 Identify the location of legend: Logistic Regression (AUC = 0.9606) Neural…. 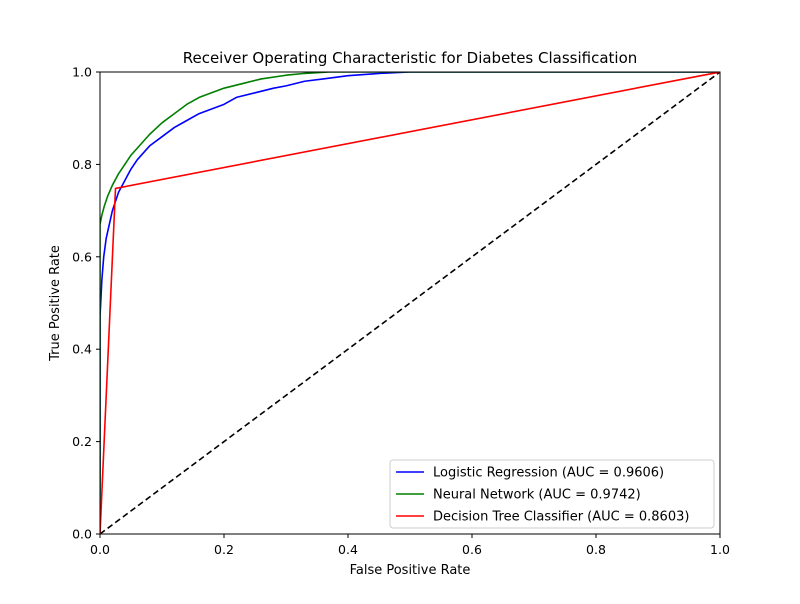
(552, 494).